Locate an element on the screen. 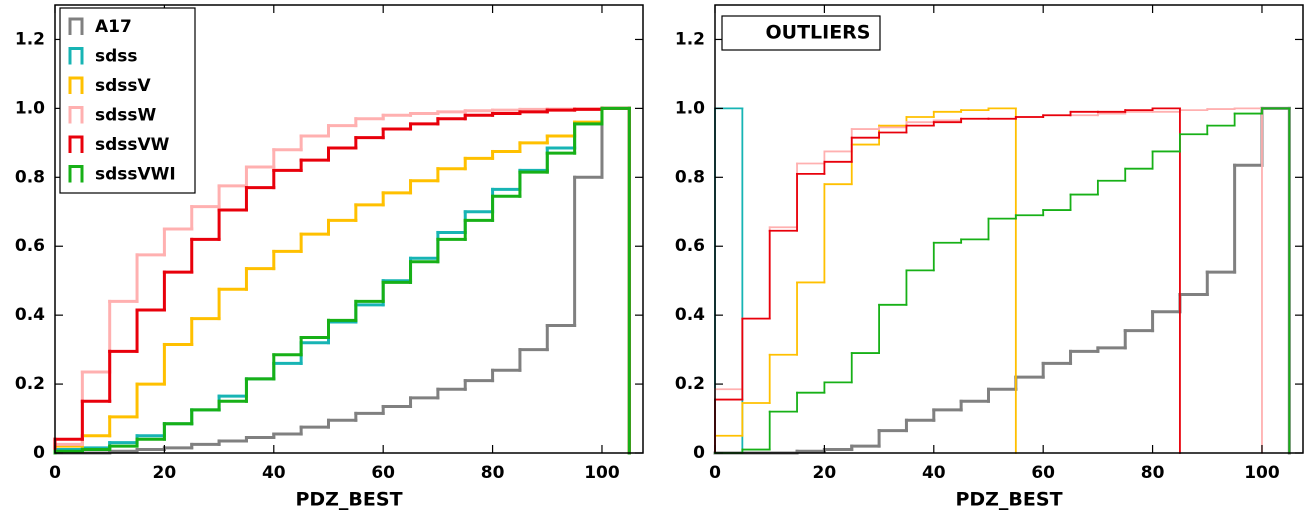 Image resolution: width=1311 pixels, height=513 pixels. legend-box is located at coordinates (127, 100).